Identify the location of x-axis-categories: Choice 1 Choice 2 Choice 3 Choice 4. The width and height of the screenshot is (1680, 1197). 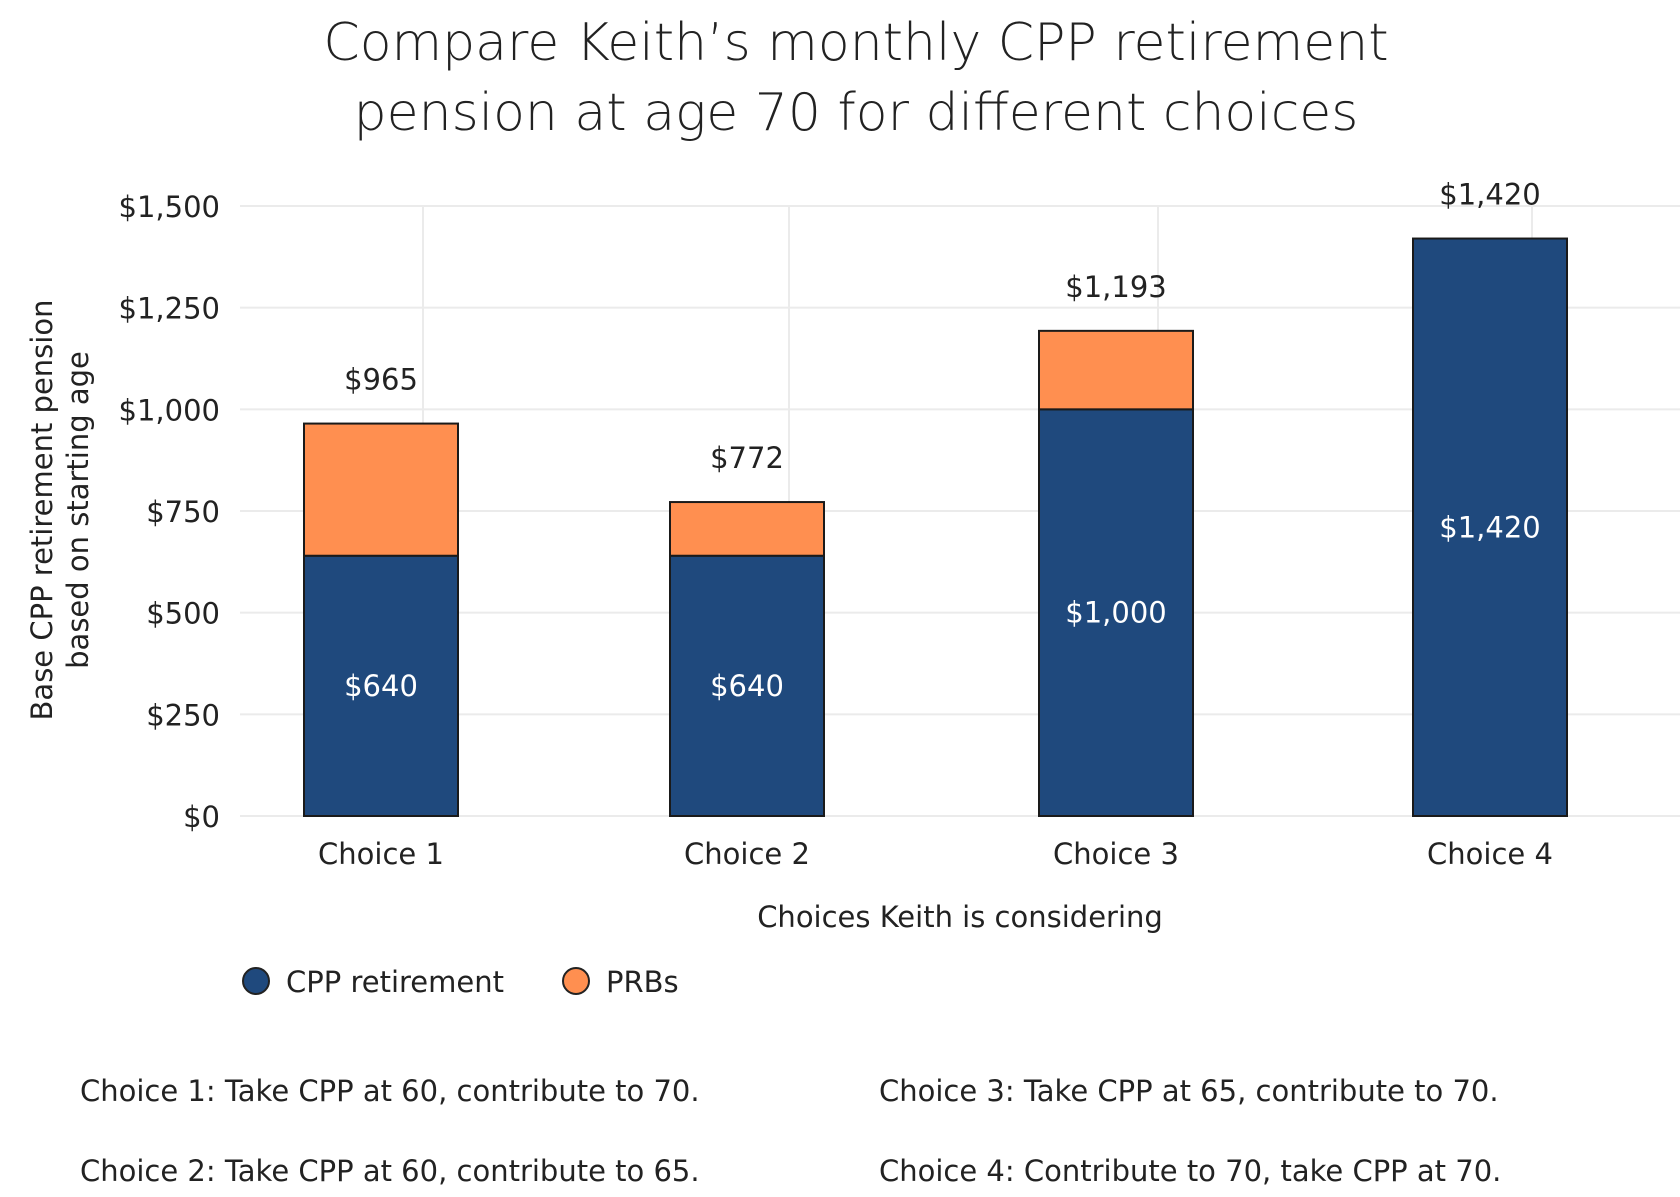
(935, 854).